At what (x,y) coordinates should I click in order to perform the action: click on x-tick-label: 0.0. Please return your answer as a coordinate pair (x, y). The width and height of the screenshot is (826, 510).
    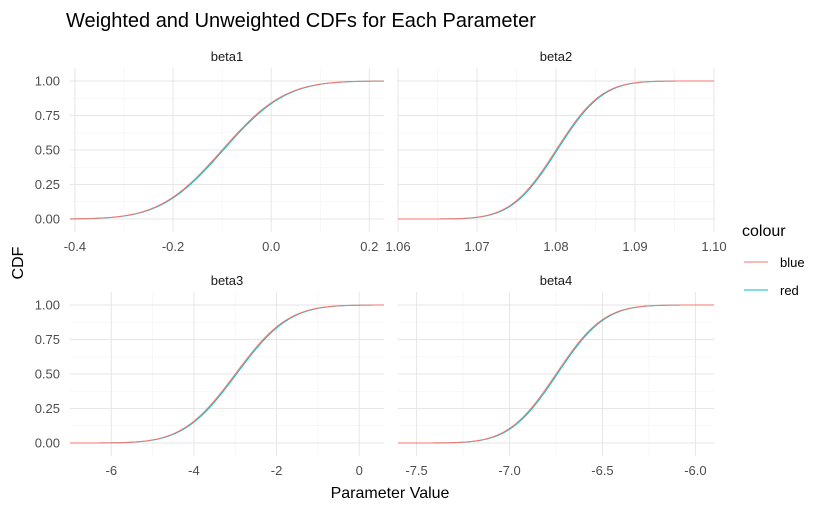
    Looking at the image, I should click on (271, 246).